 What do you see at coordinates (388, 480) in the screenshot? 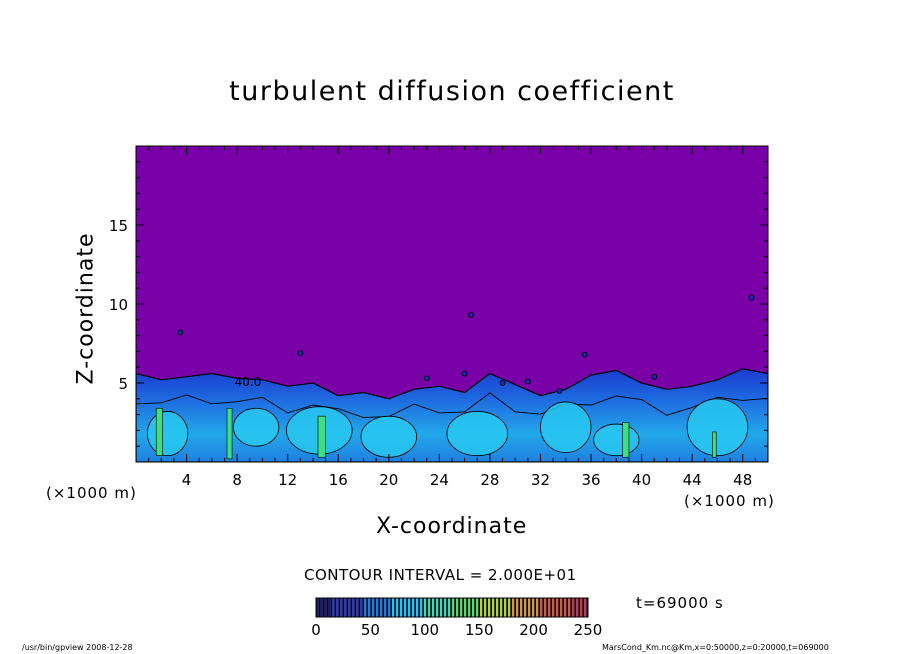
I see `x-tick-label: 20` at bounding box center [388, 480].